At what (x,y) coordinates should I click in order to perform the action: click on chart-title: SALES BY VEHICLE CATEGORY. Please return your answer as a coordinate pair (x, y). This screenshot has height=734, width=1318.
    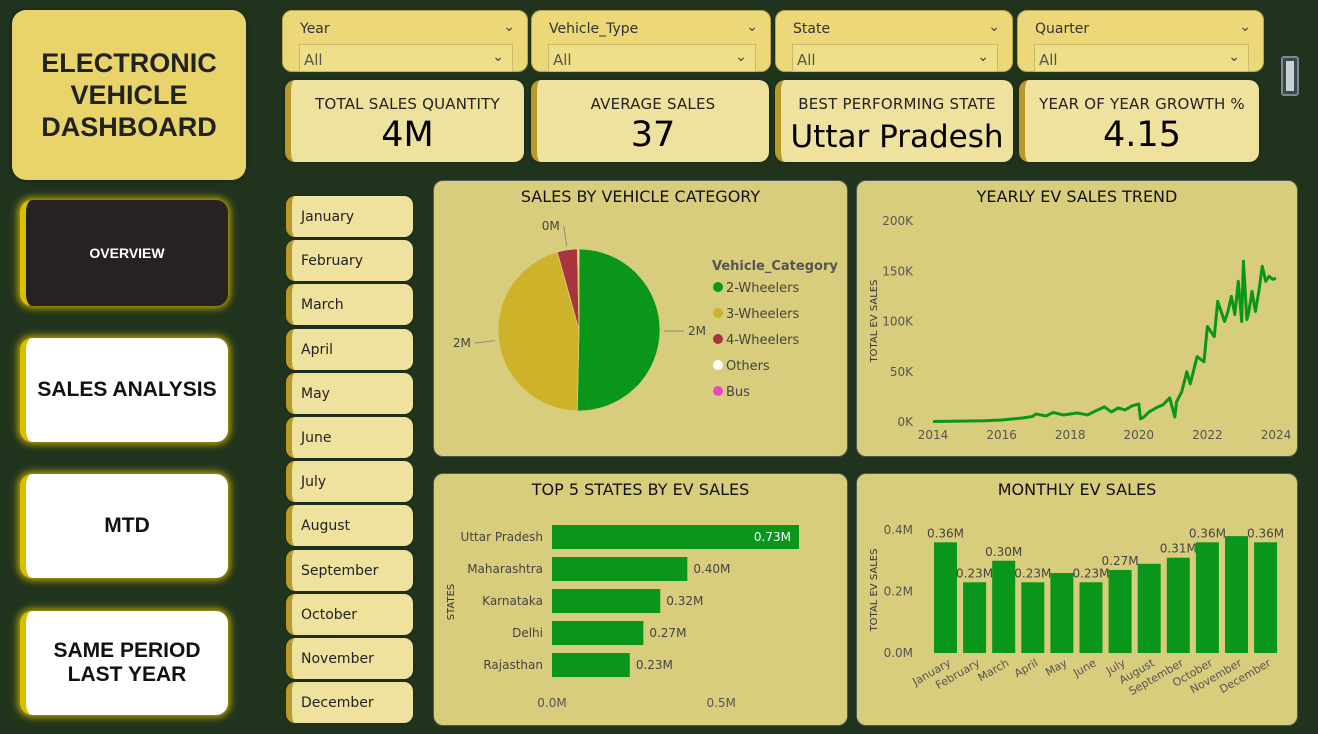
    Looking at the image, I should click on (640, 196).